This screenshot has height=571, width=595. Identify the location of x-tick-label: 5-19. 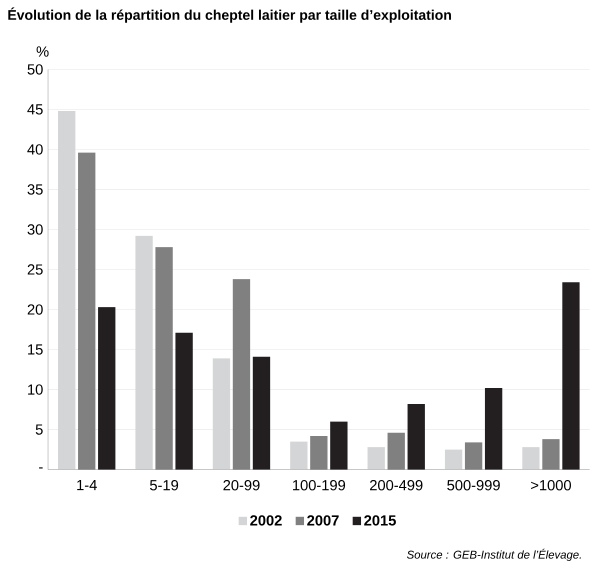
(164, 485).